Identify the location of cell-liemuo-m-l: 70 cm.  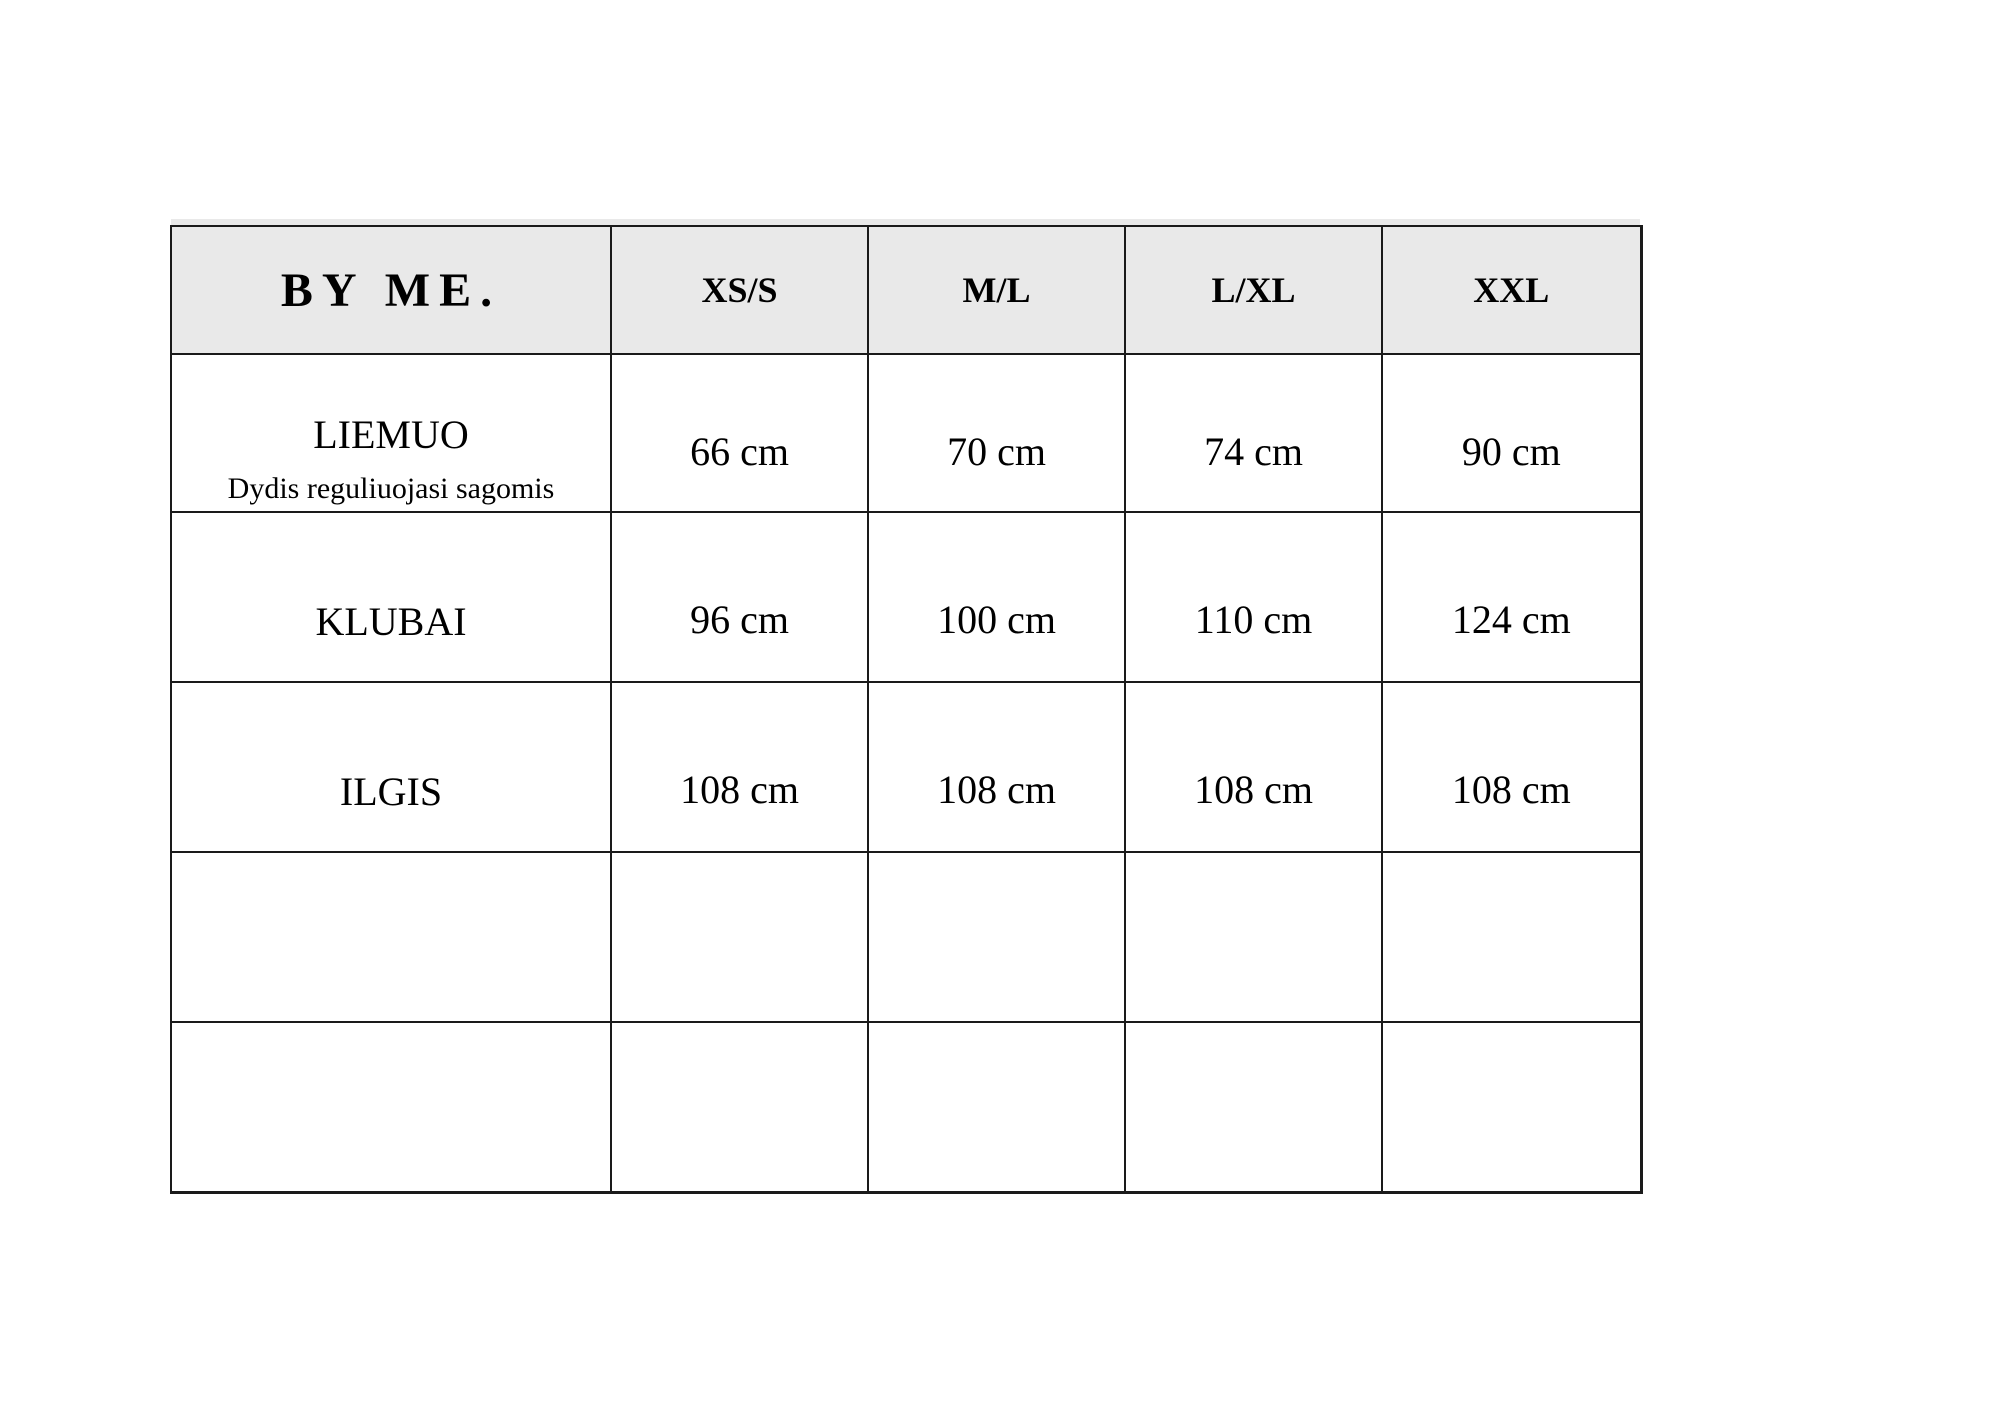
(996, 433).